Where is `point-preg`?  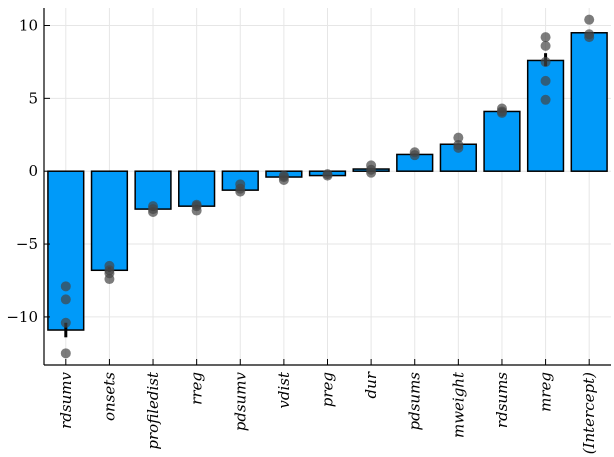 point-preg is located at coordinates (327, 175).